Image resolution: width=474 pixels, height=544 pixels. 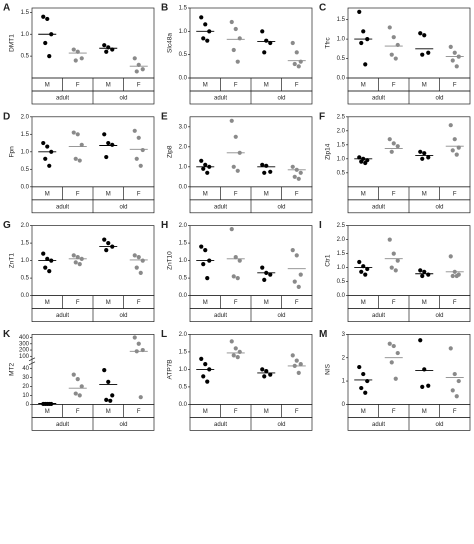 What do you see at coordinates (328, 151) in the screenshot?
I see `y-axis-label: Zip14` at bounding box center [328, 151].